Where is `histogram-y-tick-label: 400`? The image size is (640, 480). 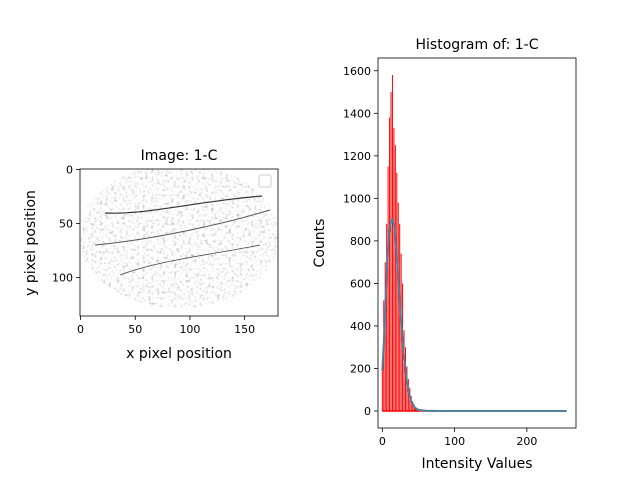
histogram-y-tick-label: 400 is located at coordinates (360, 326).